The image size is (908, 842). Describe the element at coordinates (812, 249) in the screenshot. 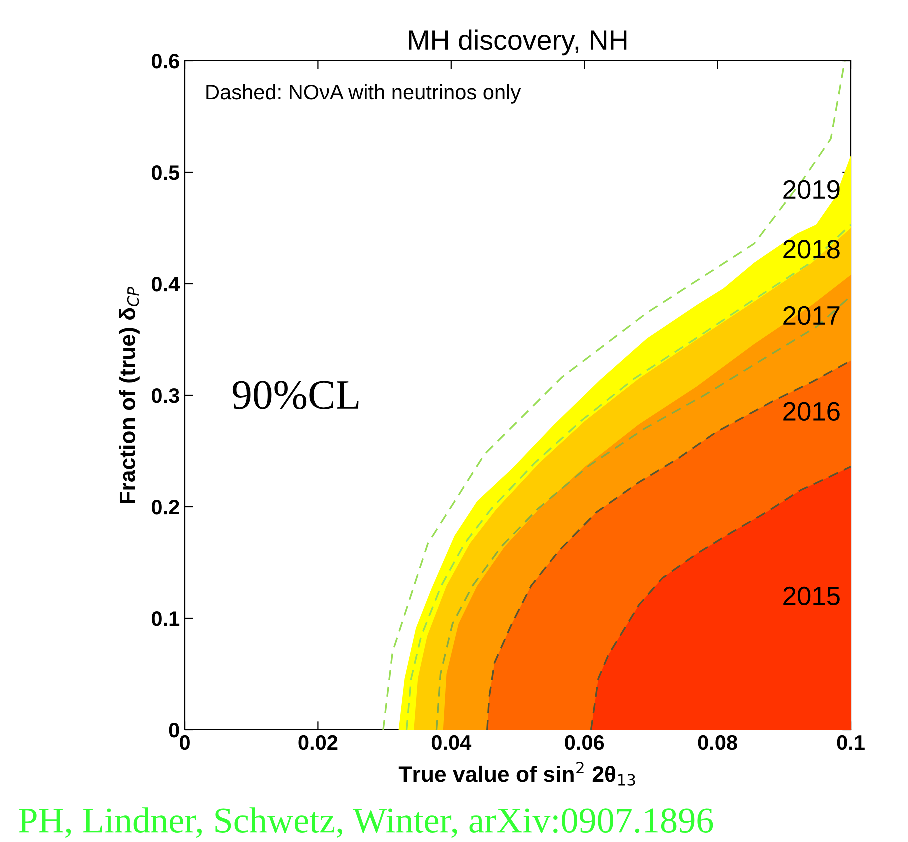

I see `series-label: 2018` at that location.